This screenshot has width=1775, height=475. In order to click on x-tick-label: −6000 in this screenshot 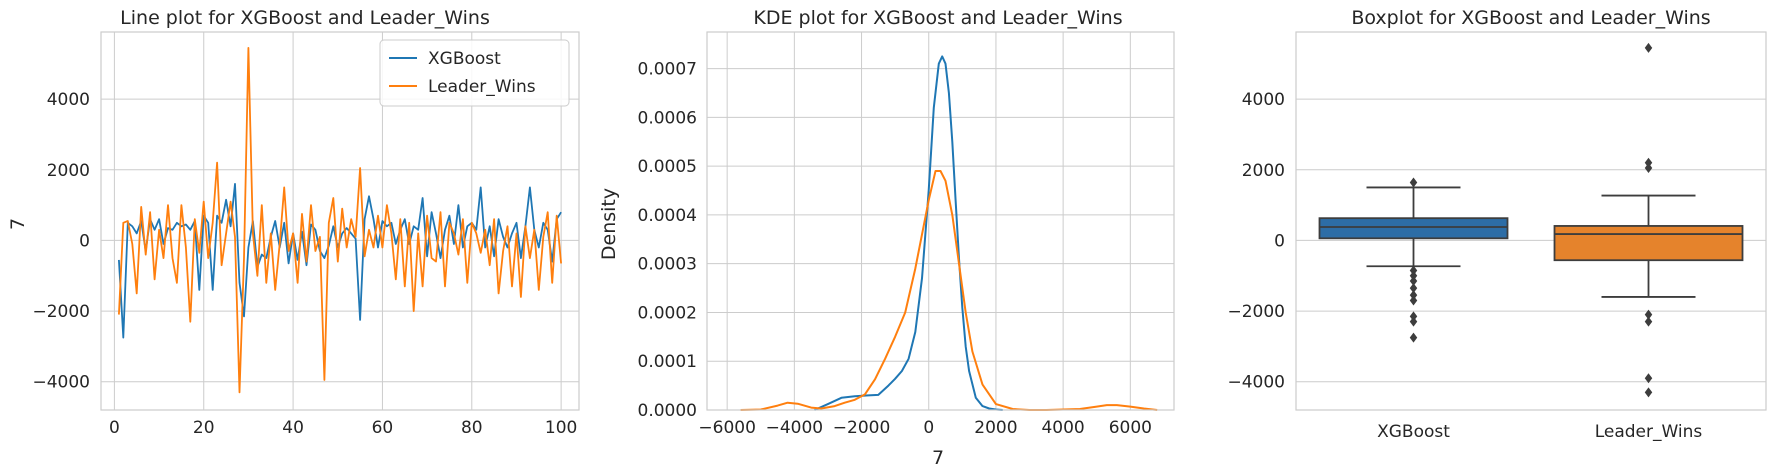, I will do `click(727, 428)`.